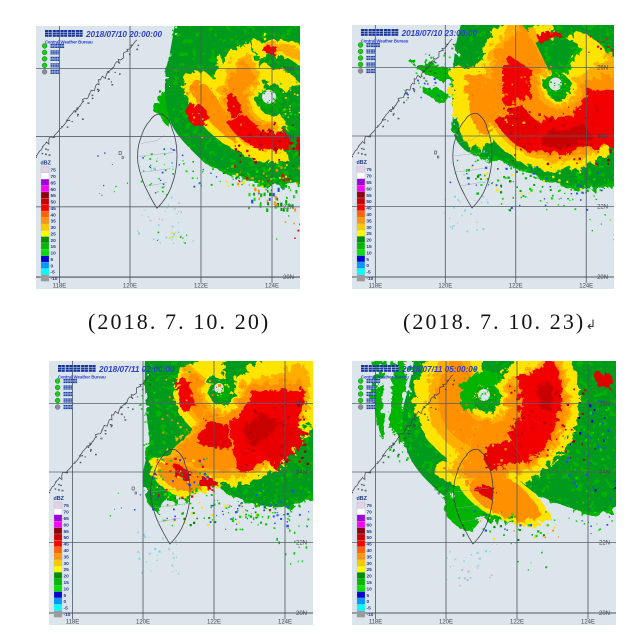  I want to click on svg-text: 2018/07/11 05:00:00, so click(439, 369).